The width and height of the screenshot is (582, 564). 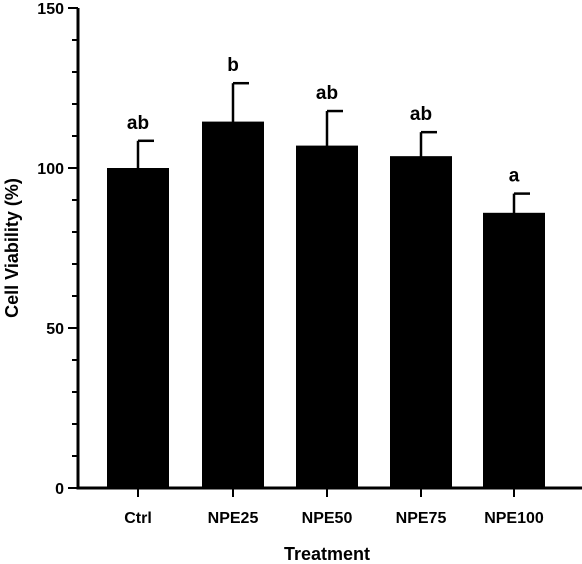 I want to click on y-tick-label: 0, so click(x=59, y=489).